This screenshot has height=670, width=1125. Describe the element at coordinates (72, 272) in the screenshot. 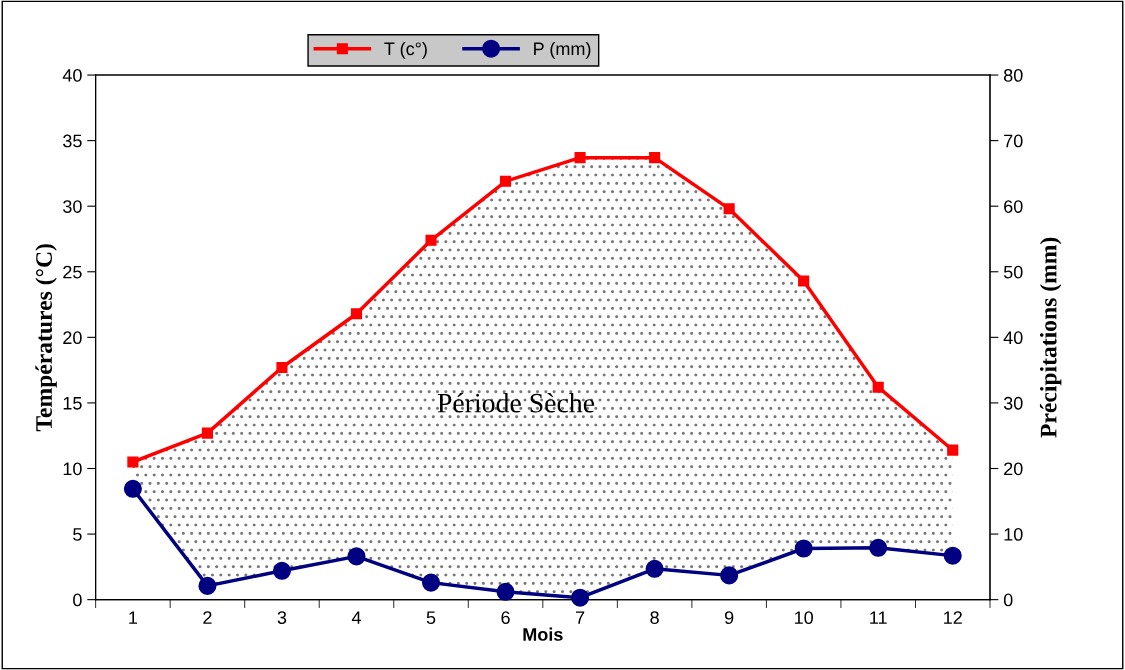

I see `y-tick-label: 25` at that location.